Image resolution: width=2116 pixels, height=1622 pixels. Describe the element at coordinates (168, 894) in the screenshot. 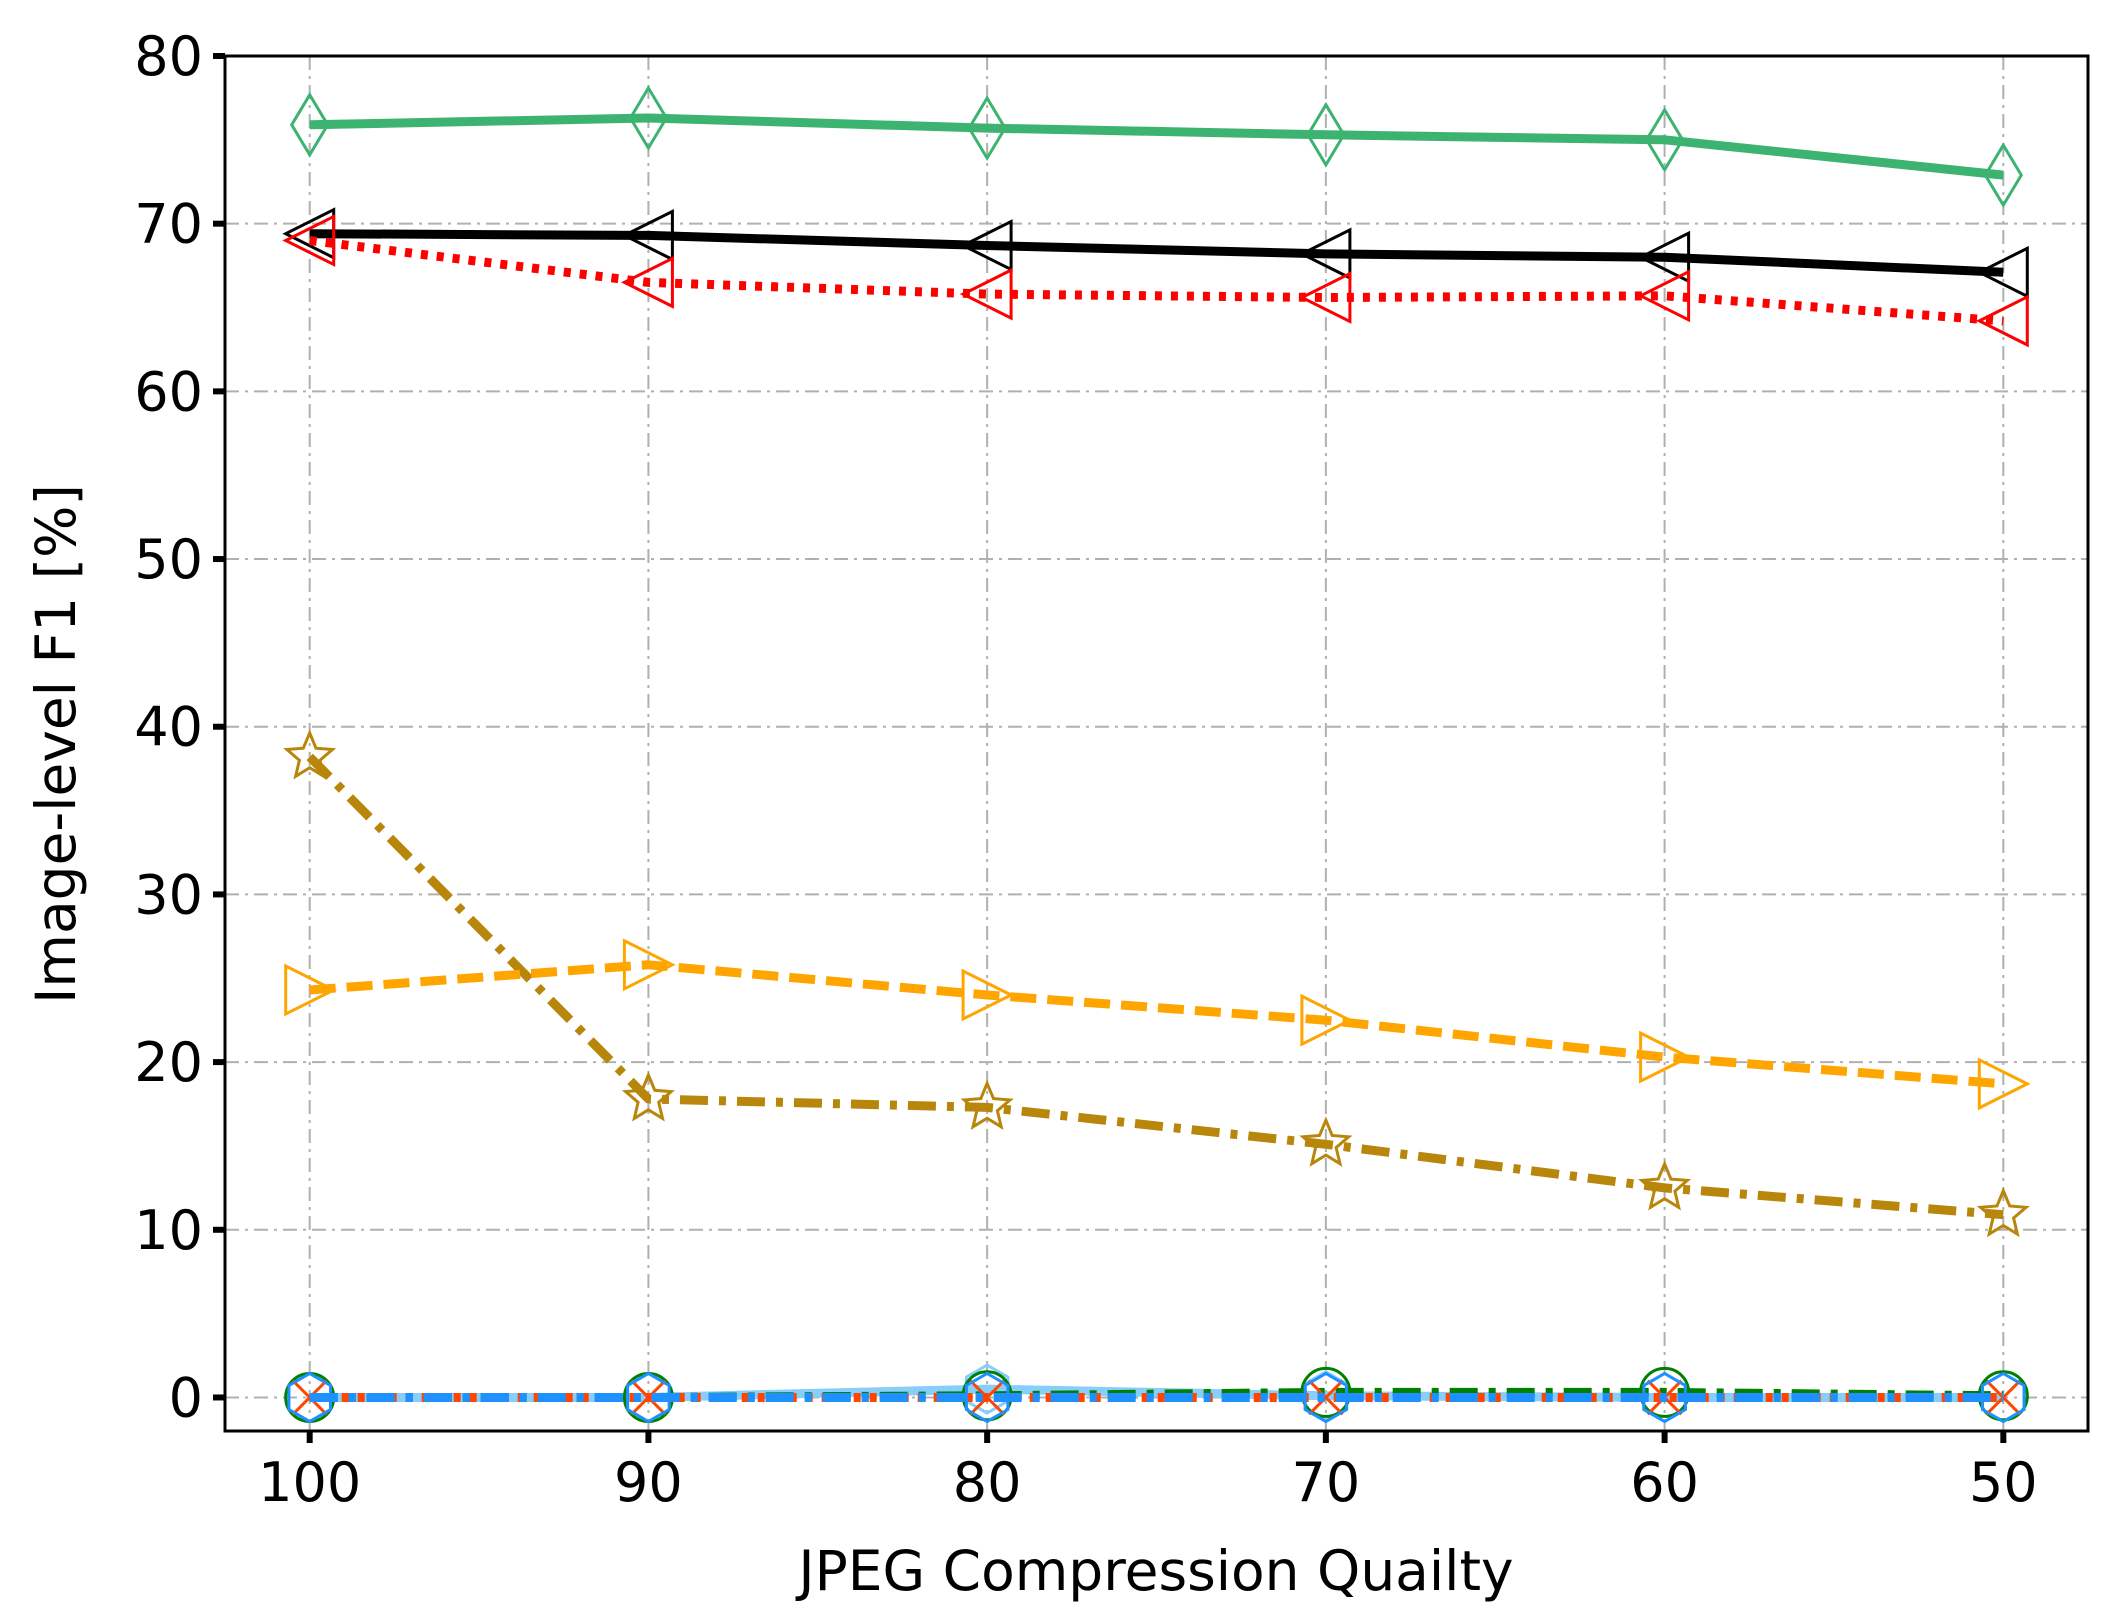

I see `y-tick-label: 30` at that location.